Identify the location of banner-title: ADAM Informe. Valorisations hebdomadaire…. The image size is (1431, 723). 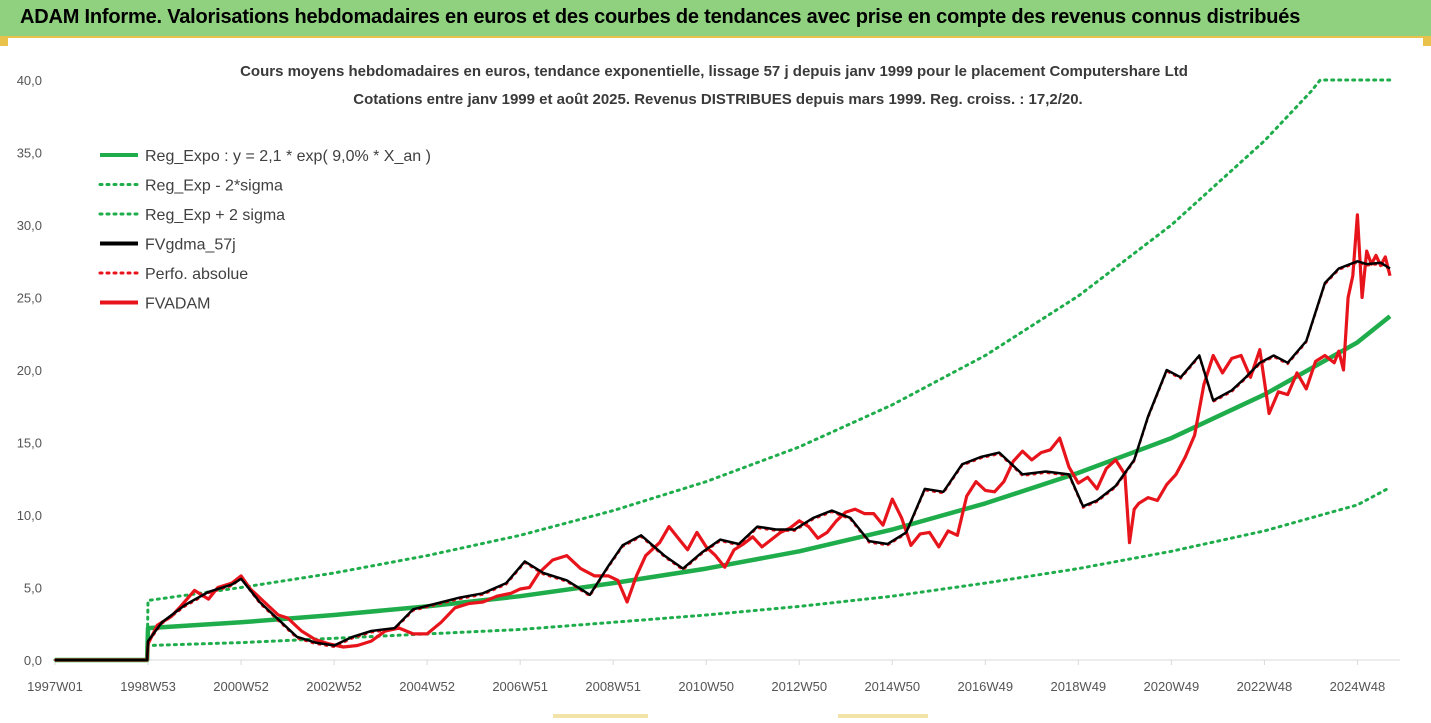
(660, 17).